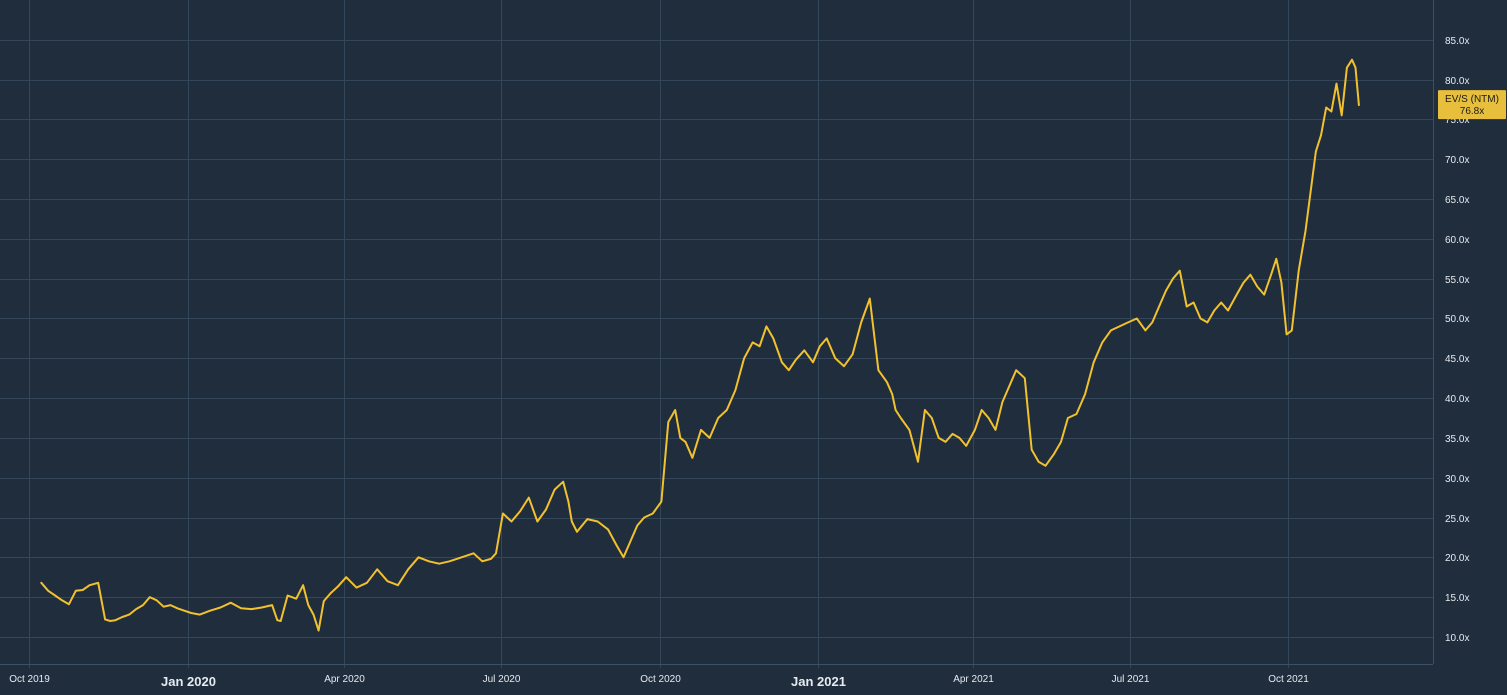  I want to click on last-value-badge: EV/S (NTM) 76.8x, so click(1472, 105).